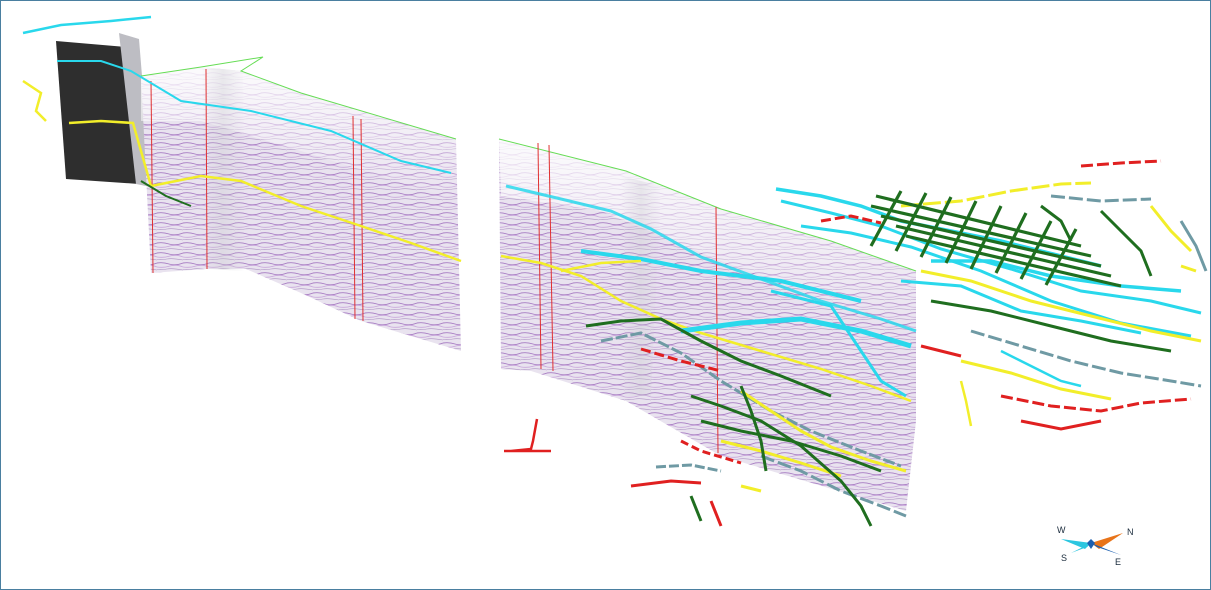  I want to click on compass-label-s: S, so click(1064, 558).